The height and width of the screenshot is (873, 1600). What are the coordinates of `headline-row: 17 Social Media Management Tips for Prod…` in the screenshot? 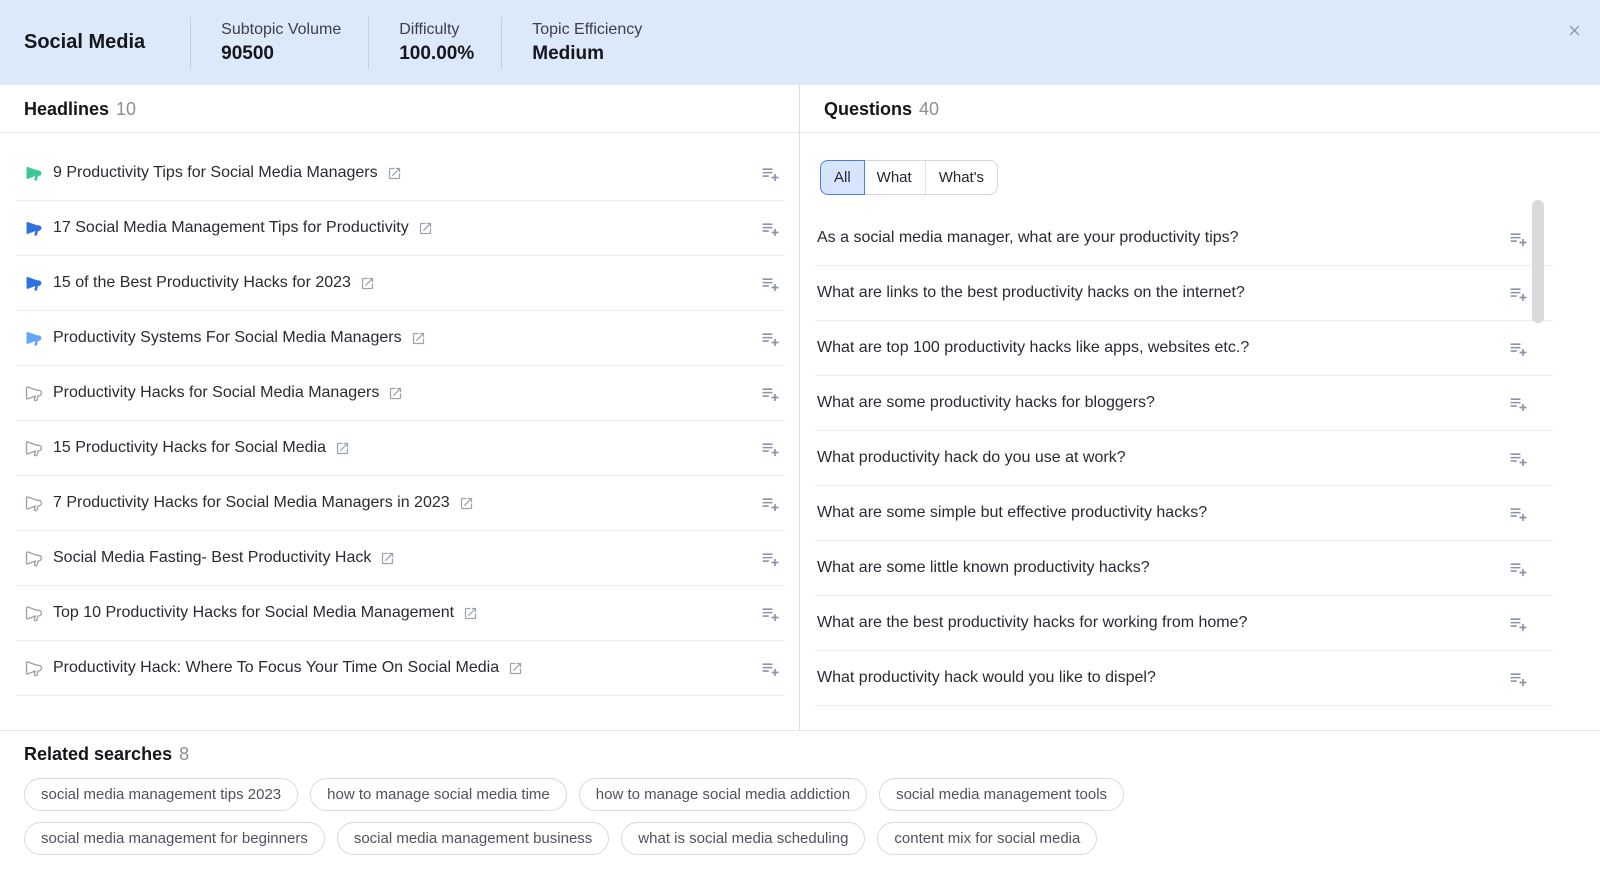 It's located at (400, 228).